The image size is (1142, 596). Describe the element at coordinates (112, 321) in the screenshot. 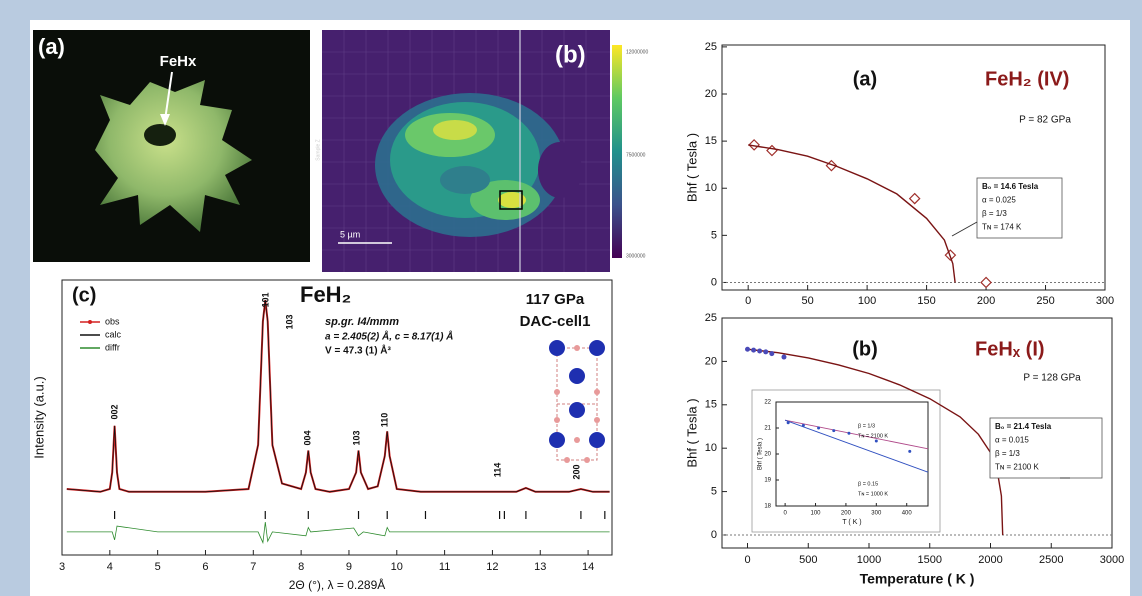

I see `legend-label: obs` at that location.